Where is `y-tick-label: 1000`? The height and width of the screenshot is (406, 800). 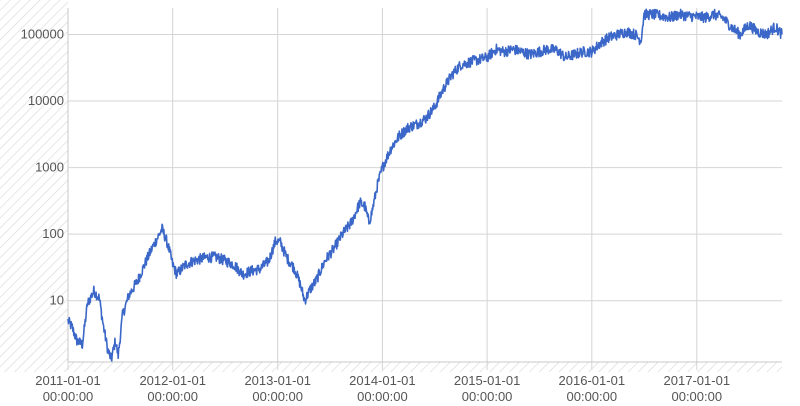 y-tick-label: 1000 is located at coordinates (49, 167).